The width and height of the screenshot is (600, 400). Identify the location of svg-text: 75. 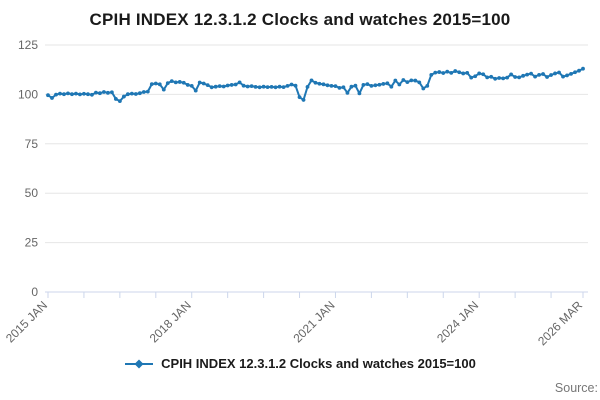
(32, 144).